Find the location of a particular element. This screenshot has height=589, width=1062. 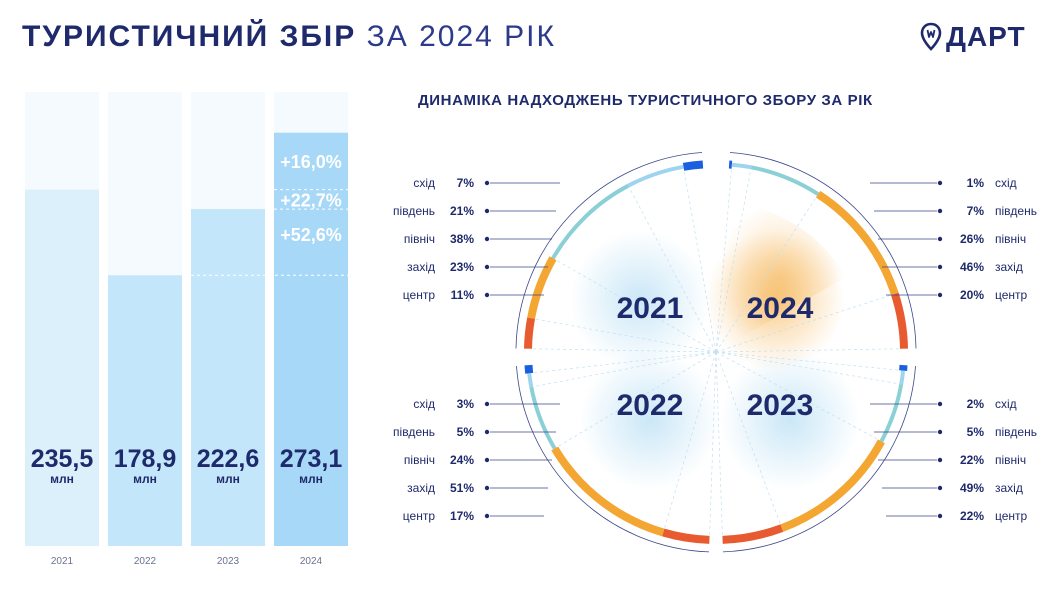

segment-2022-захід is located at coordinates (608, 491).